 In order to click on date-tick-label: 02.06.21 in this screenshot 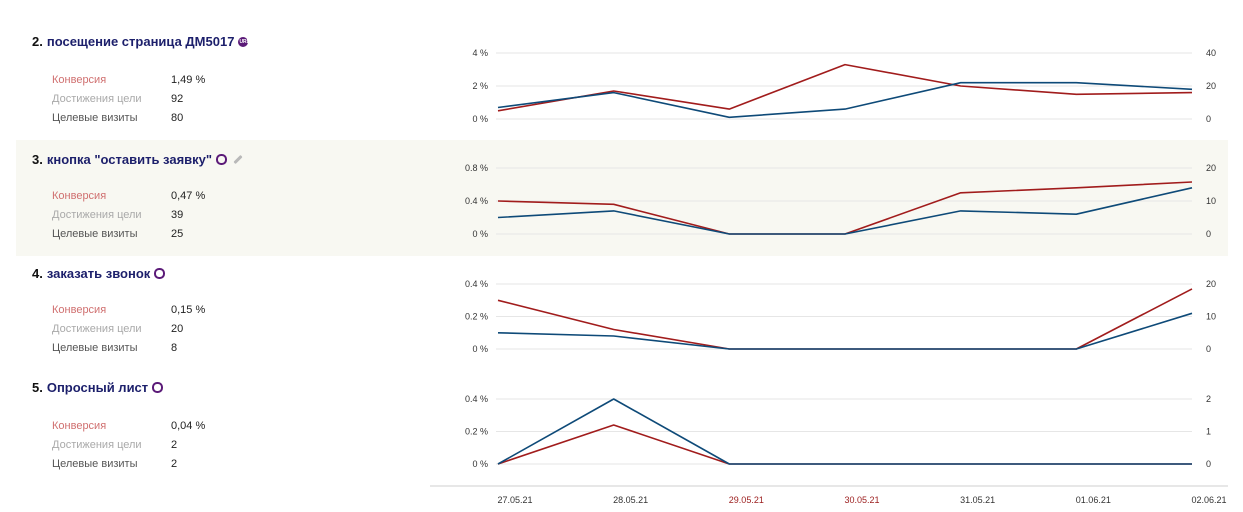, I will do `click(1208, 500)`.